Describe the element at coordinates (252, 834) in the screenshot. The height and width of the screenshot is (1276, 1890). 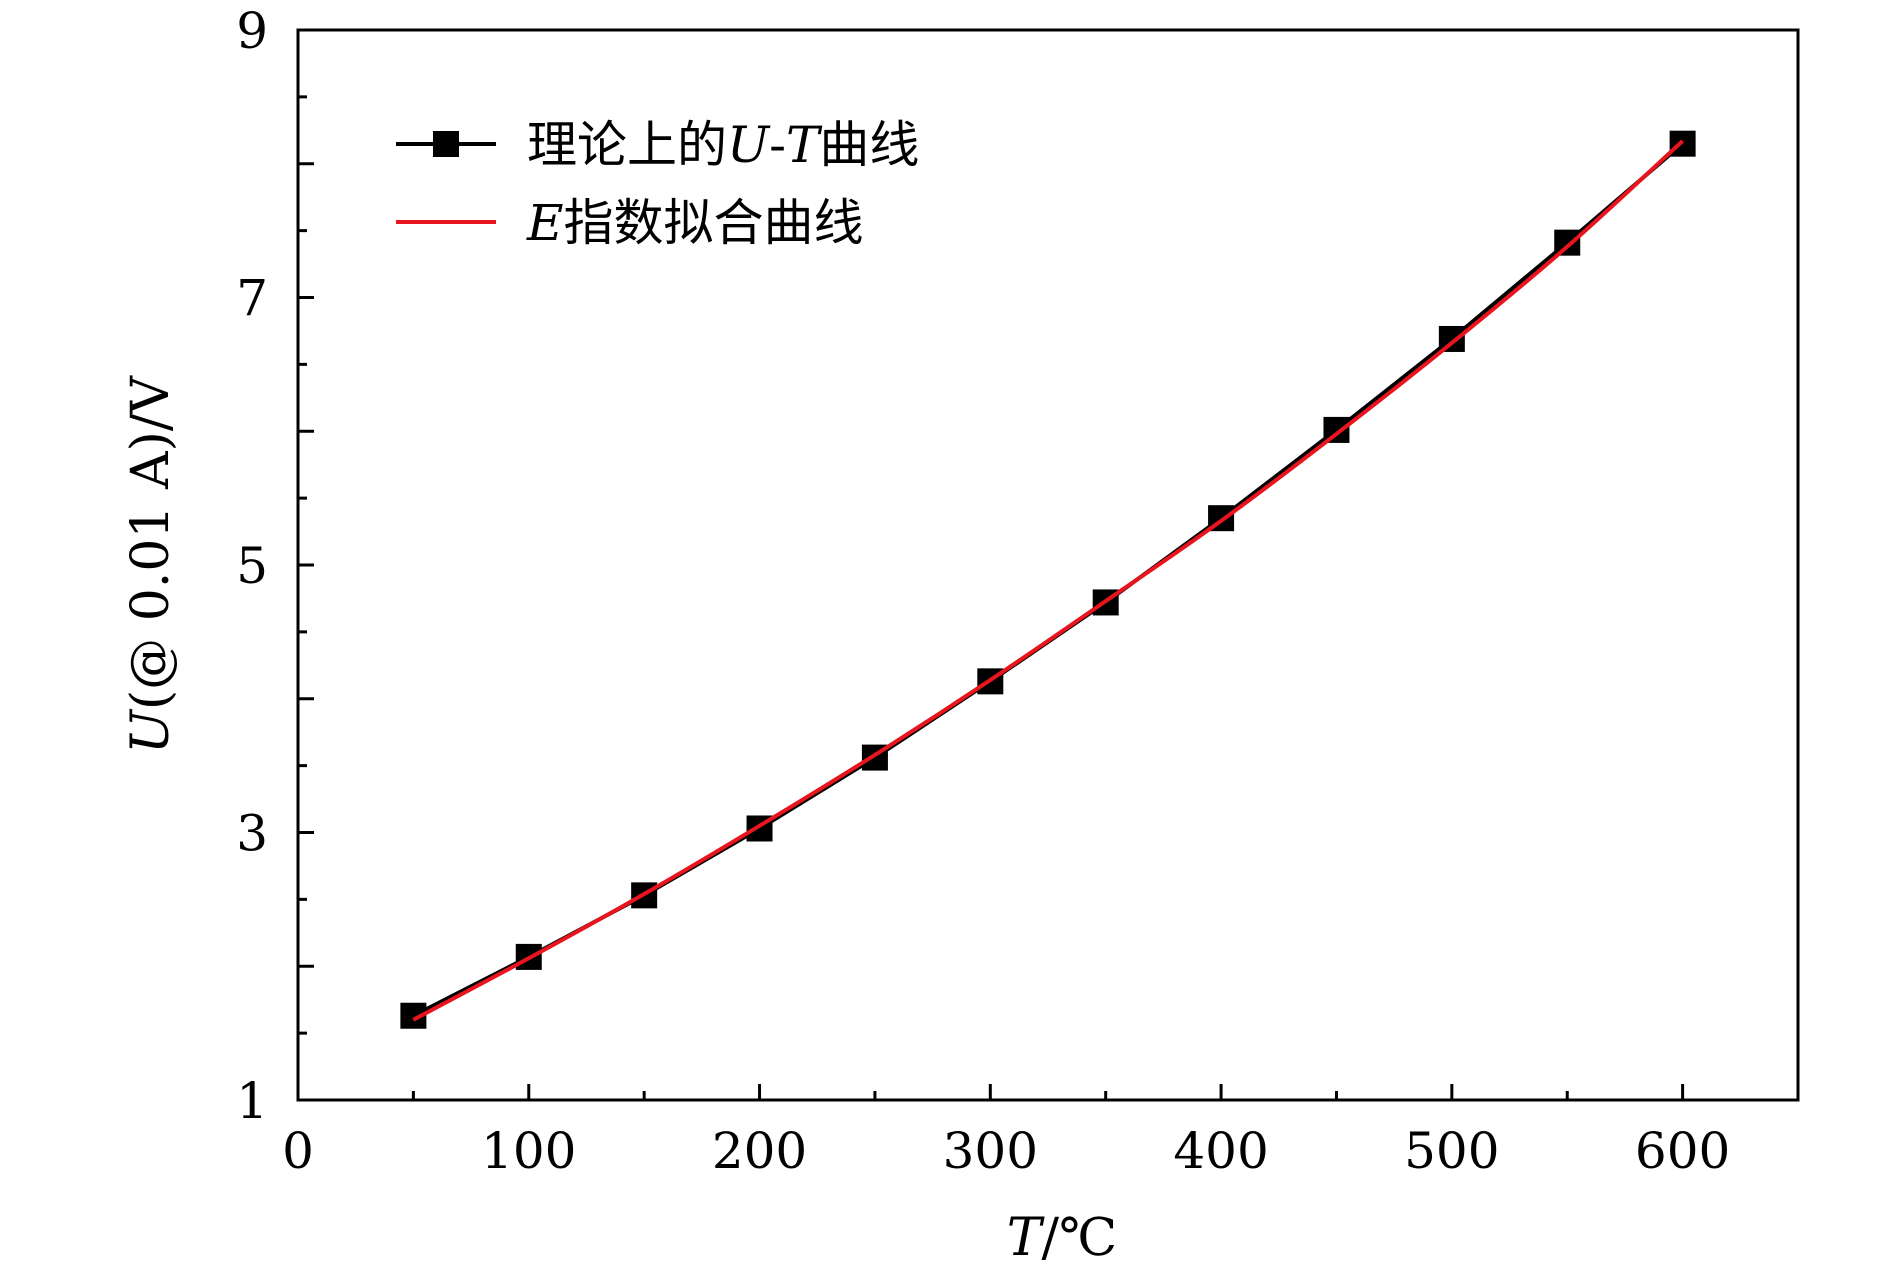
I see `y-tick-label: 3` at that location.